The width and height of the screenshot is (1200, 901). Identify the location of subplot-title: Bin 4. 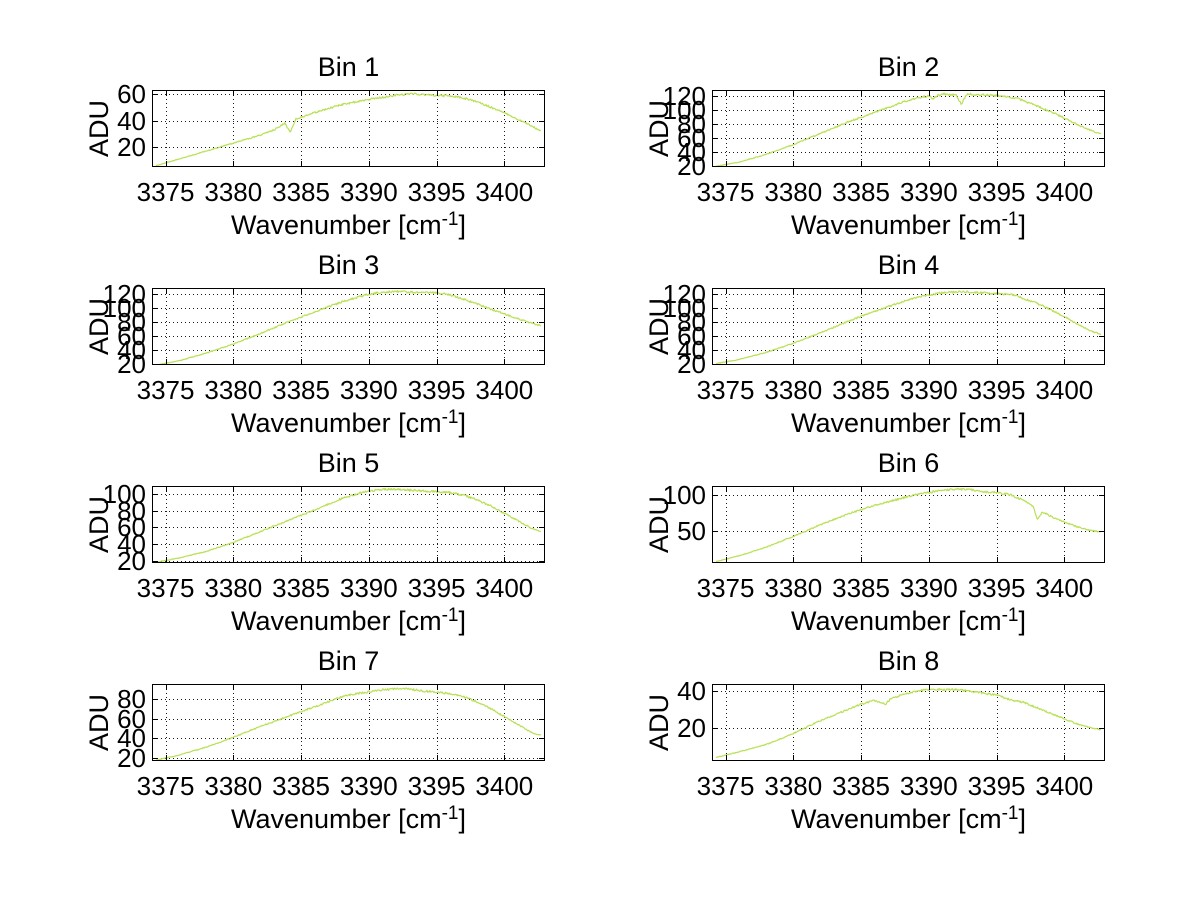
(908, 265).